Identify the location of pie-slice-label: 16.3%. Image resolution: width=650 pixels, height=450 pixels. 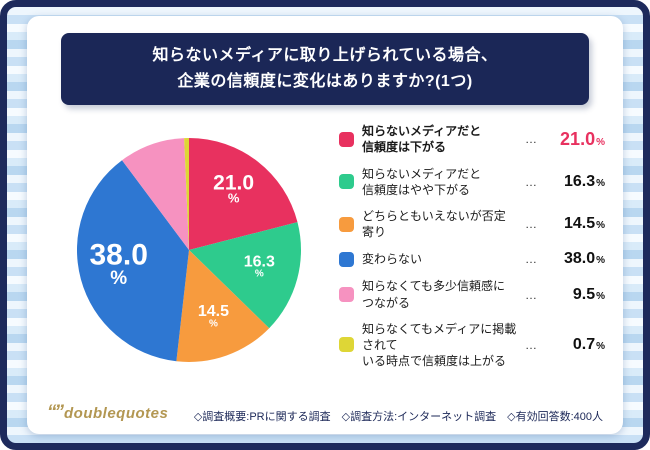
(259, 267).